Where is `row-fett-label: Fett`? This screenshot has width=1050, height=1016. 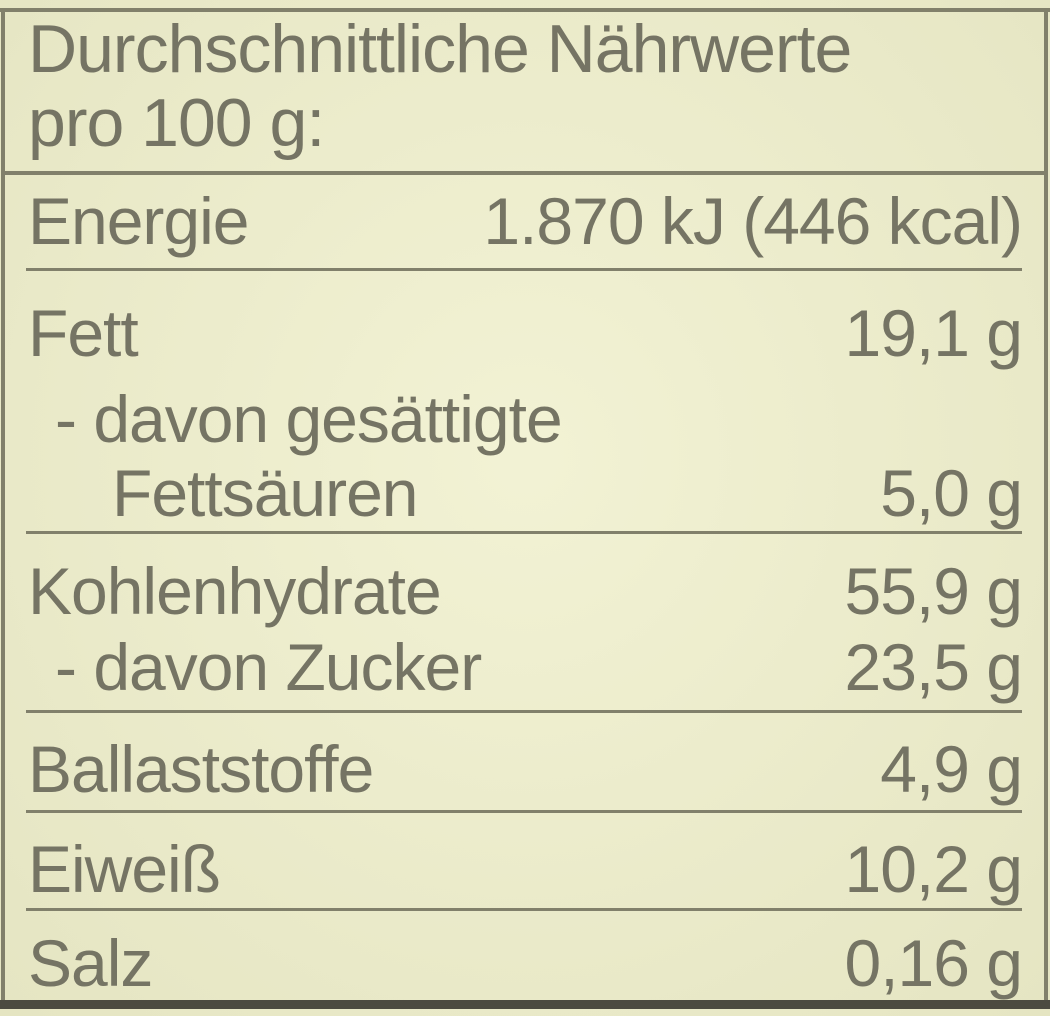
row-fett-label: Fett is located at coordinates (83, 333).